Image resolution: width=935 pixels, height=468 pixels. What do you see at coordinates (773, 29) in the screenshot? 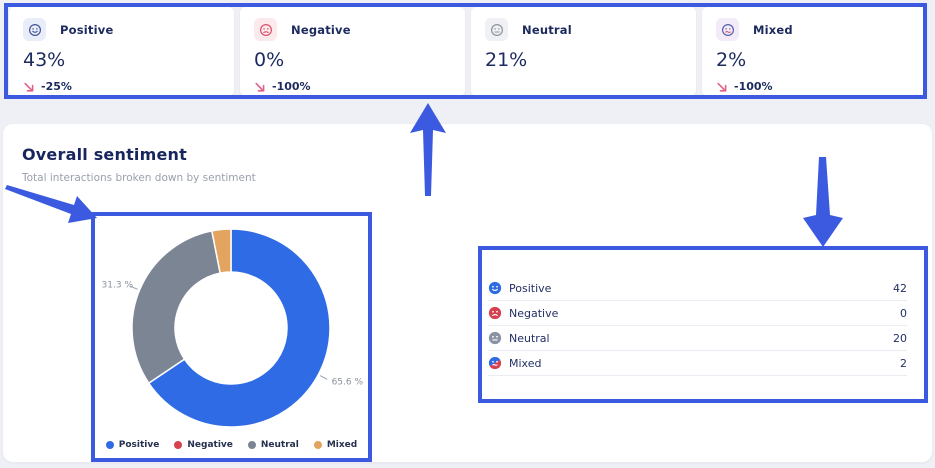
I see `card-label: Mixed` at bounding box center [773, 29].